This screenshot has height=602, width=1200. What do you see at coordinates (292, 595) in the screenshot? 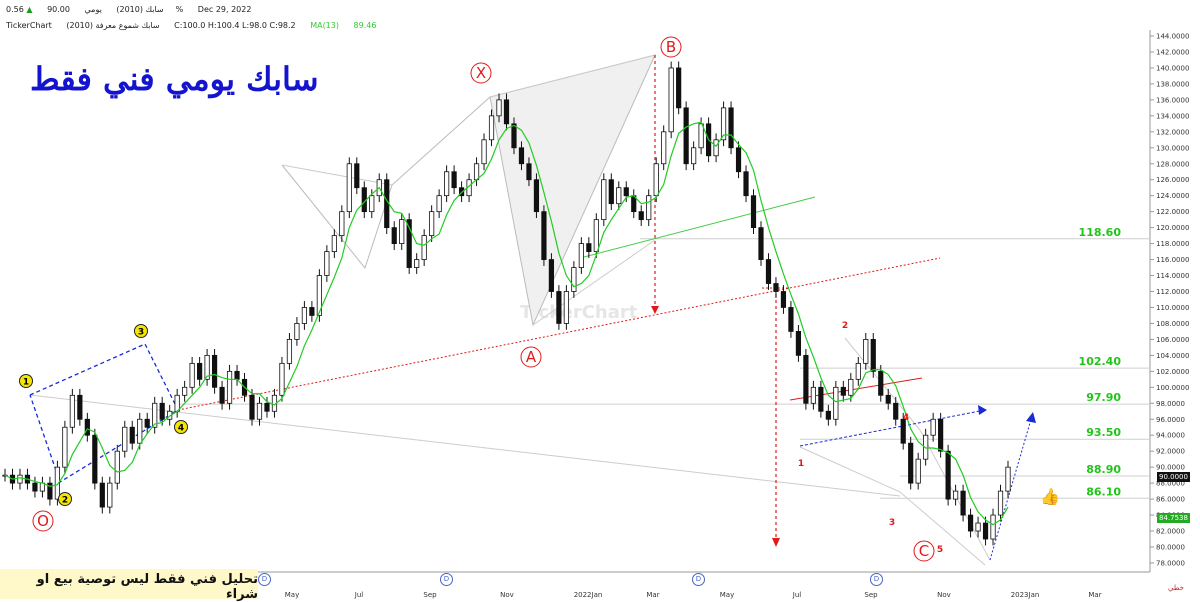
I see `x-tick-label: May` at bounding box center [292, 595].